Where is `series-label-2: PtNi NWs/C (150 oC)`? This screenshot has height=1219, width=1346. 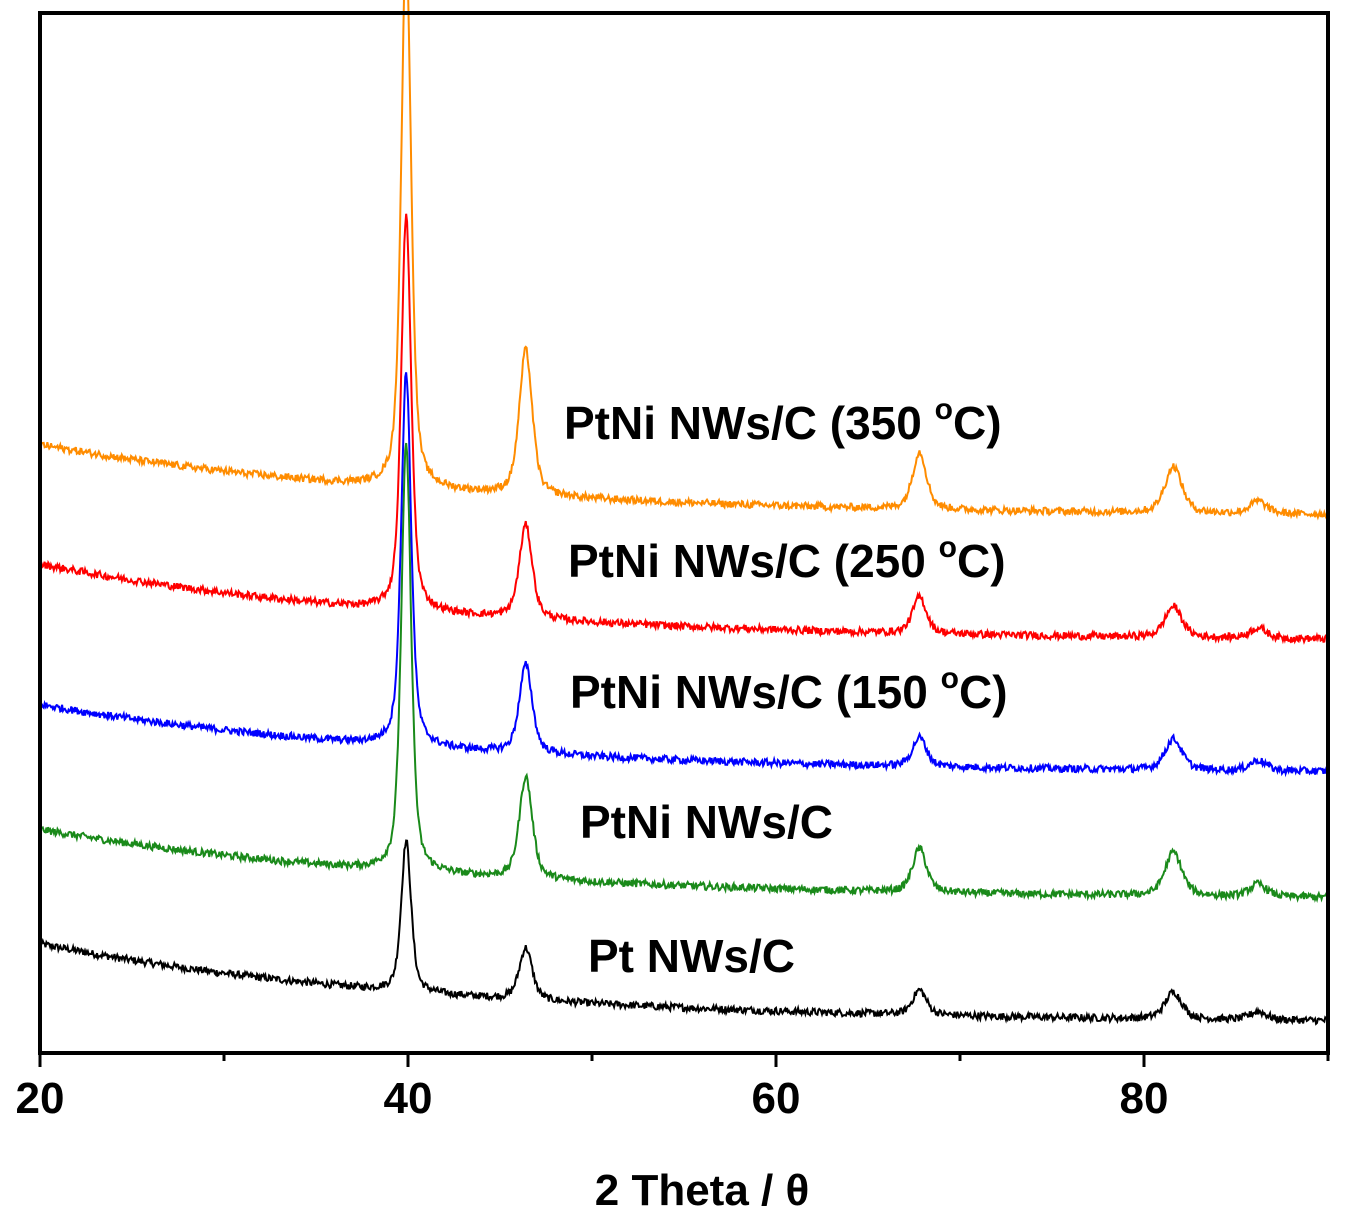
series-label-2: PtNi NWs/C (150 oC) is located at coordinates (789, 690).